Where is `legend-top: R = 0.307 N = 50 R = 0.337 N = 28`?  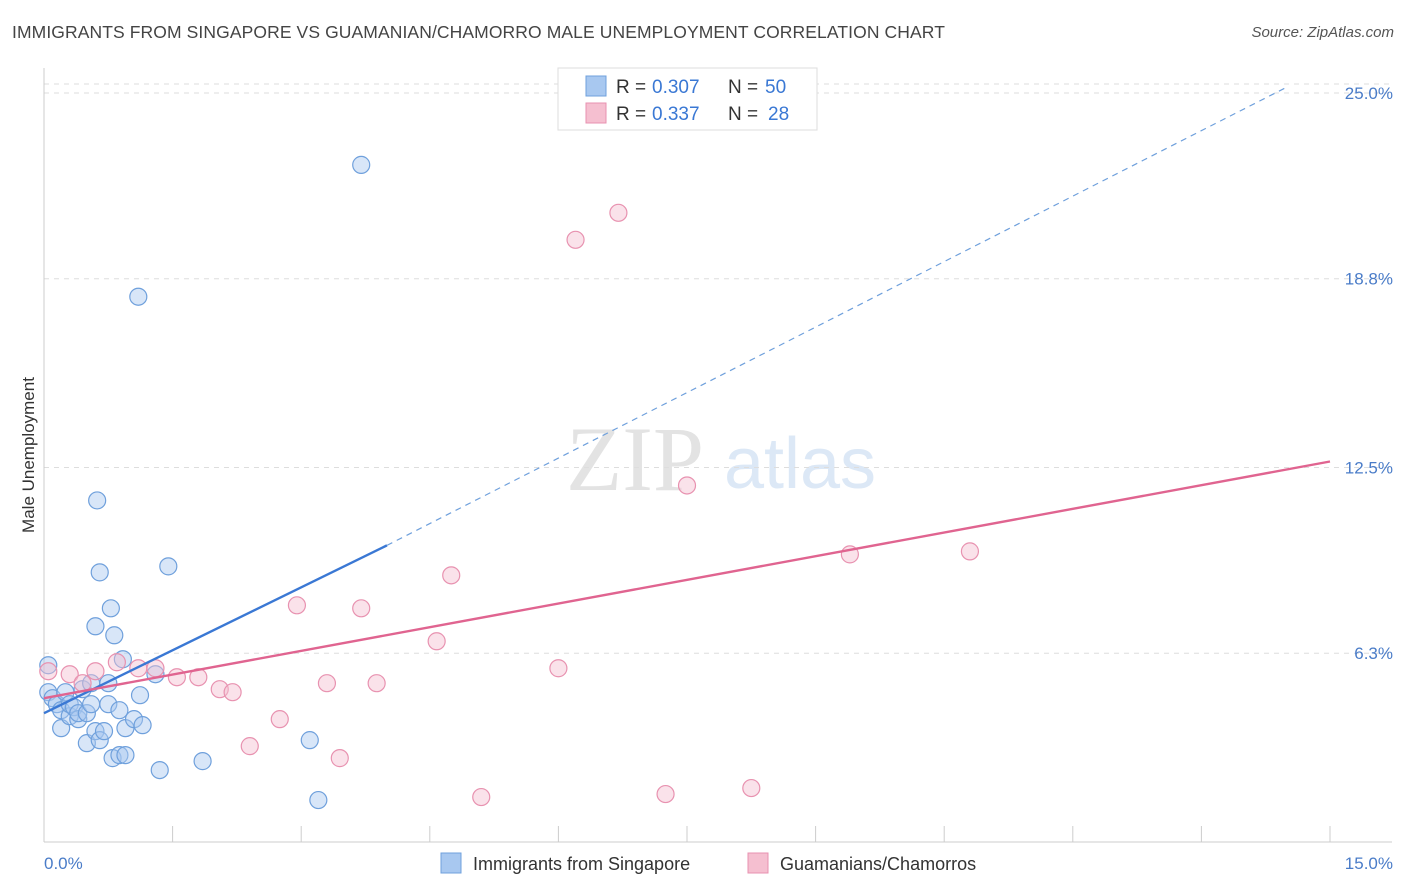
legend-top: R = 0.307 N = 50 R = 0.337 N = 28 is located at coordinates (687, 99).